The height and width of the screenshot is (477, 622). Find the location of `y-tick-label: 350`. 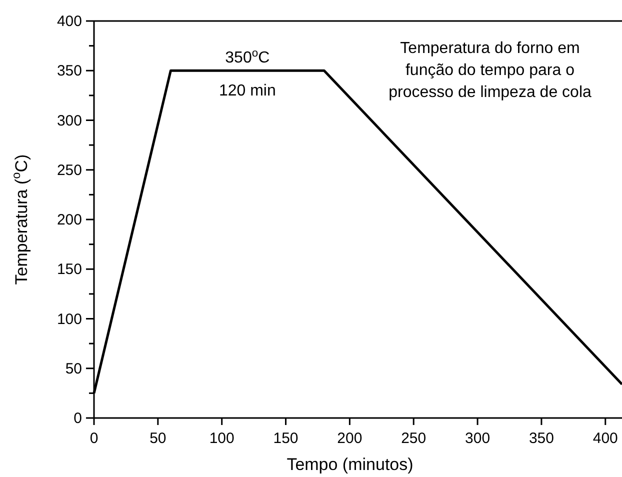

y-tick-label: 350 is located at coordinates (69, 71).